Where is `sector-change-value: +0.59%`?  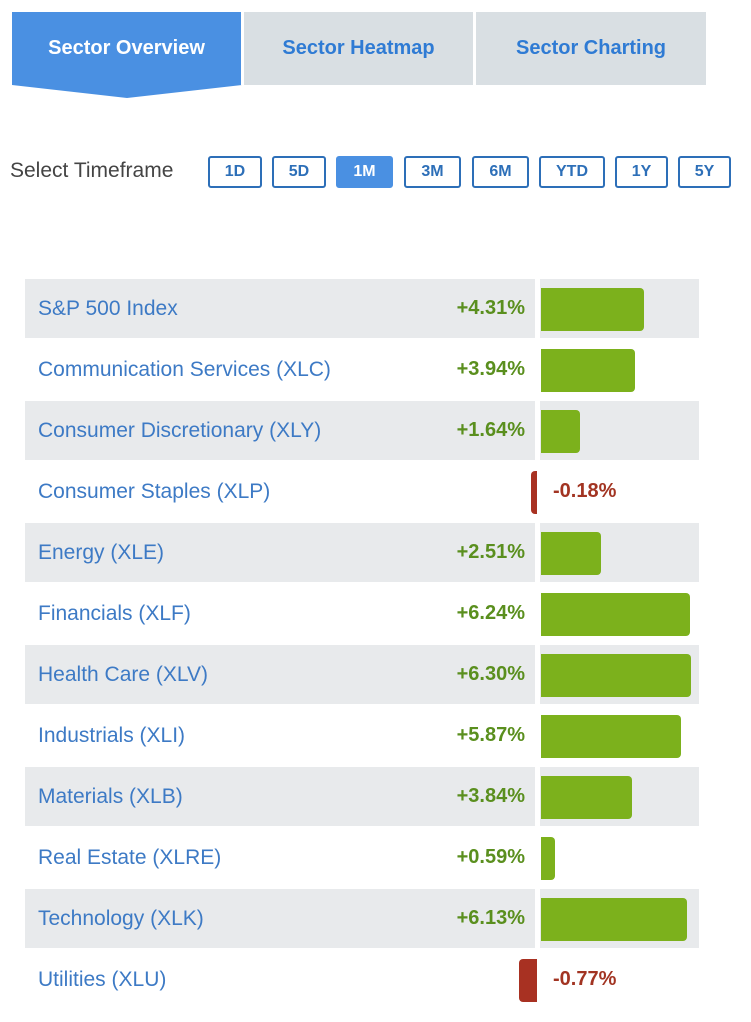
sector-change-value: +0.59% is located at coordinates (490, 857).